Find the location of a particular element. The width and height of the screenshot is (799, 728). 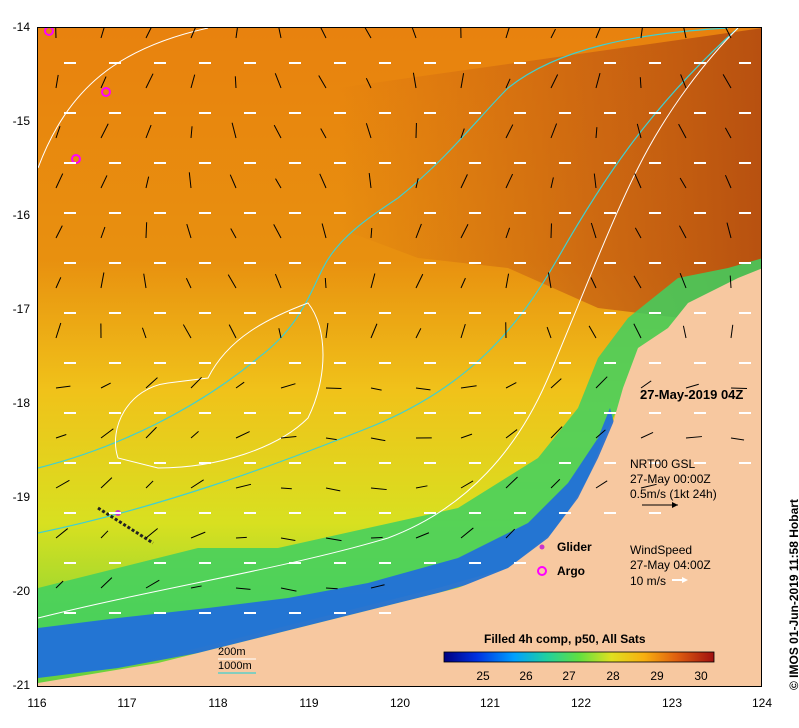

colorbar-tick-label: 29 is located at coordinates (657, 676).